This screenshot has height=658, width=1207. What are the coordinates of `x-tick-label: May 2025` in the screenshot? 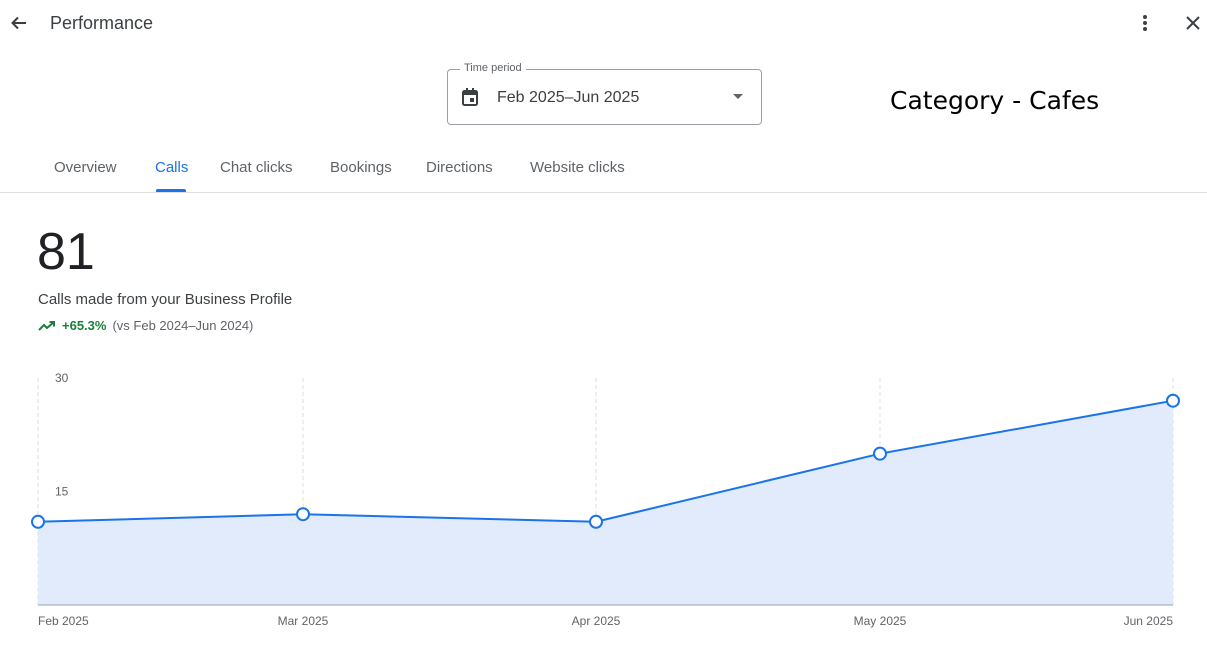 It's located at (880, 621).